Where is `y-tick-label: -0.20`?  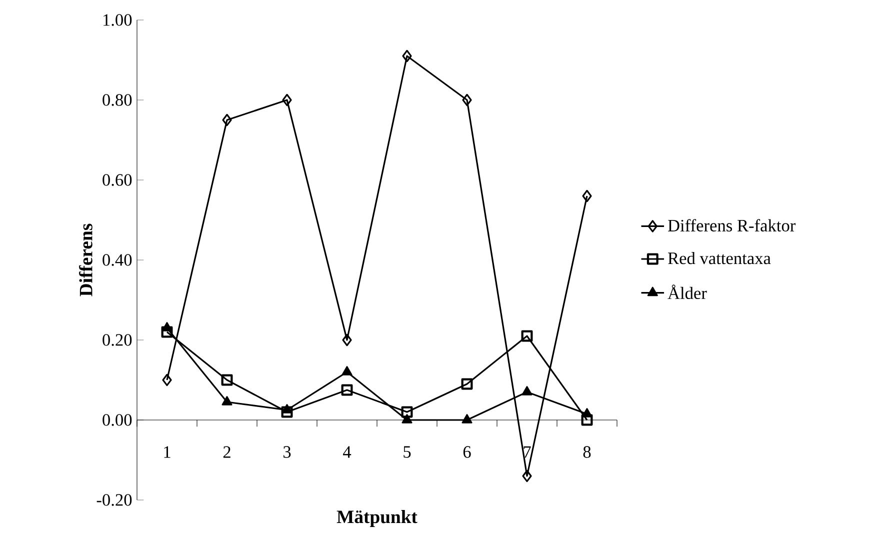
y-tick-label: -0.20 is located at coordinates (114, 500).